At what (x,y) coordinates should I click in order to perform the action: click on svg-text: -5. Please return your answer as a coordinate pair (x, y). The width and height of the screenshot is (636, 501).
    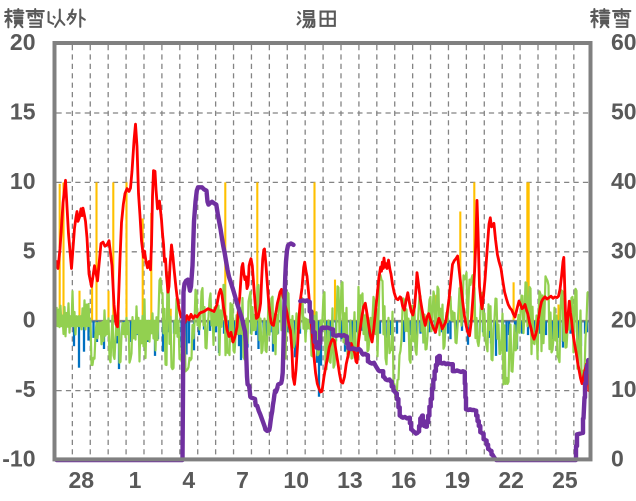
    Looking at the image, I should click on (25, 389).